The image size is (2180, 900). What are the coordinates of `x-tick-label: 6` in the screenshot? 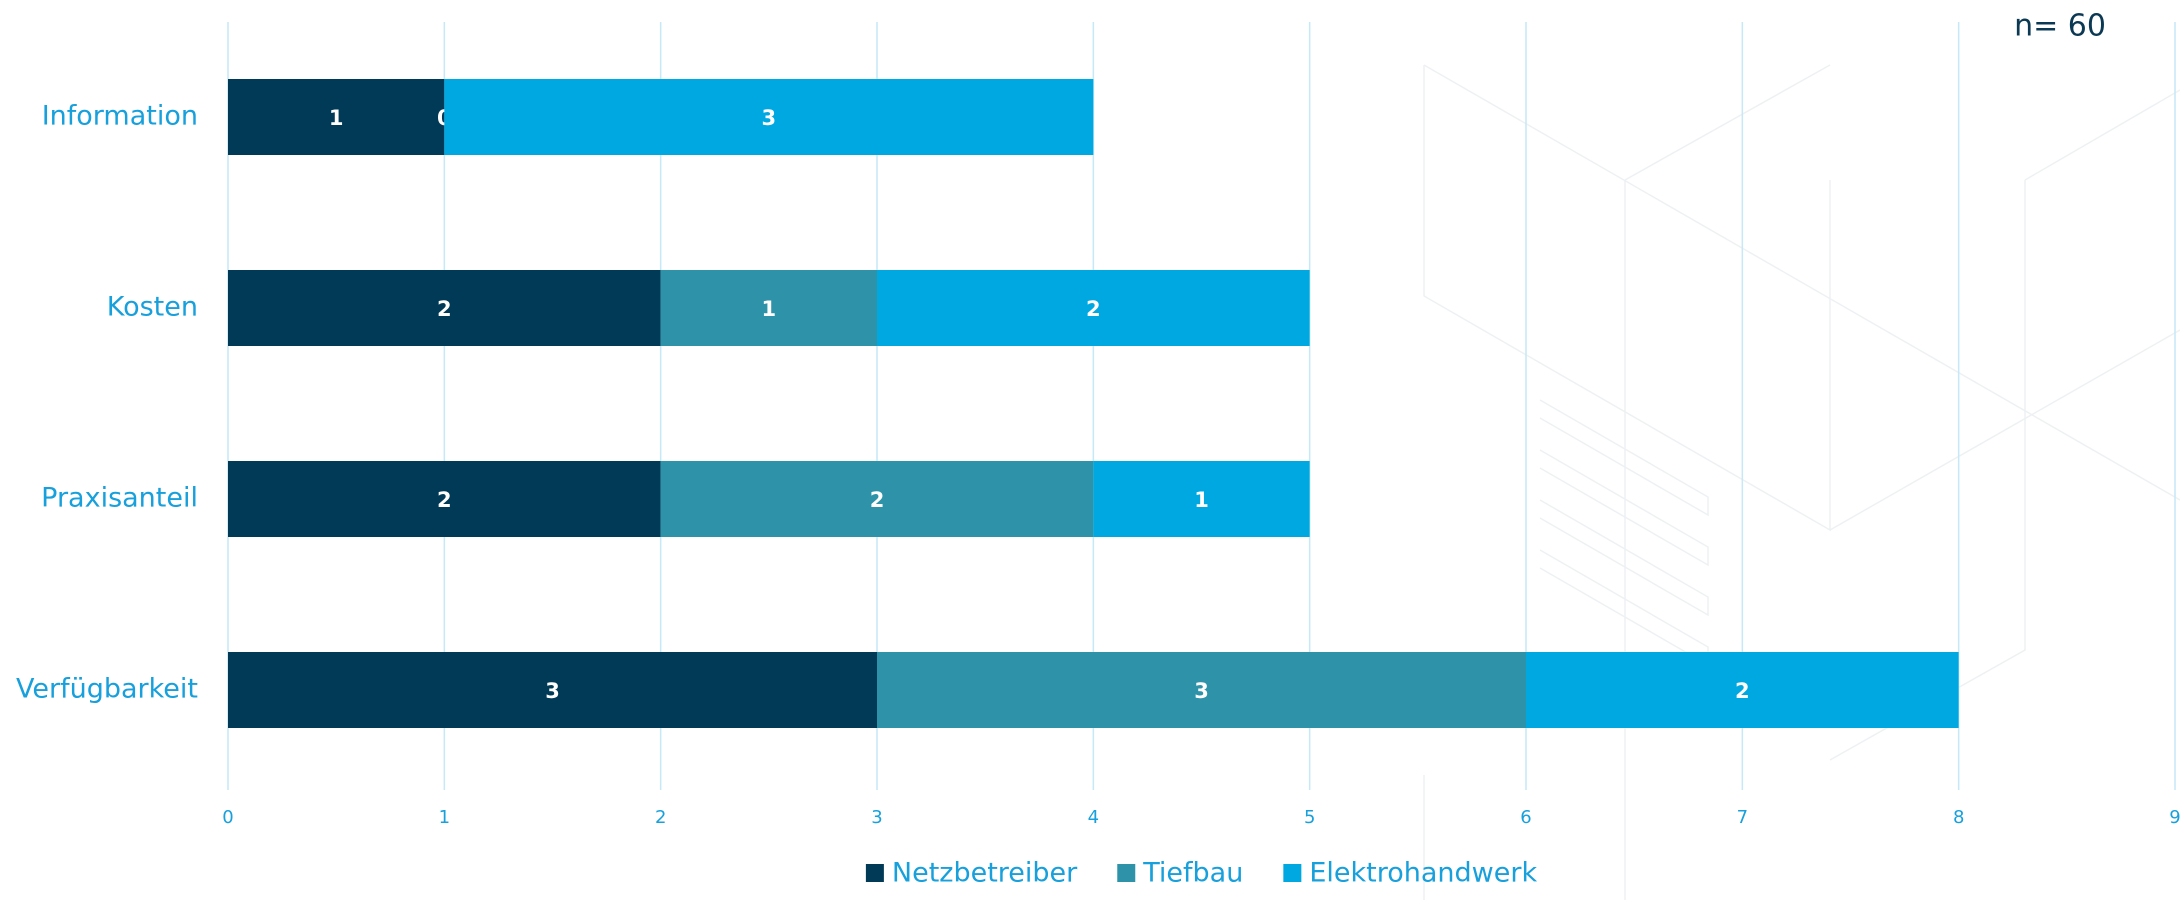 It's located at (1525, 817).